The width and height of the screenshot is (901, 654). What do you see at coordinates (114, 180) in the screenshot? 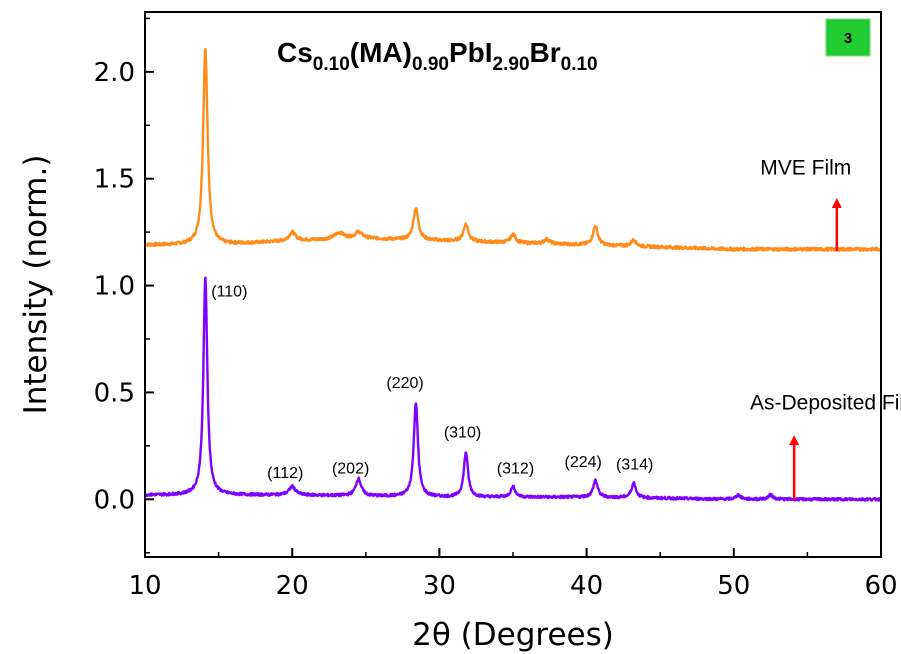
I see `y-tick-label-3: 1.5` at bounding box center [114, 180].